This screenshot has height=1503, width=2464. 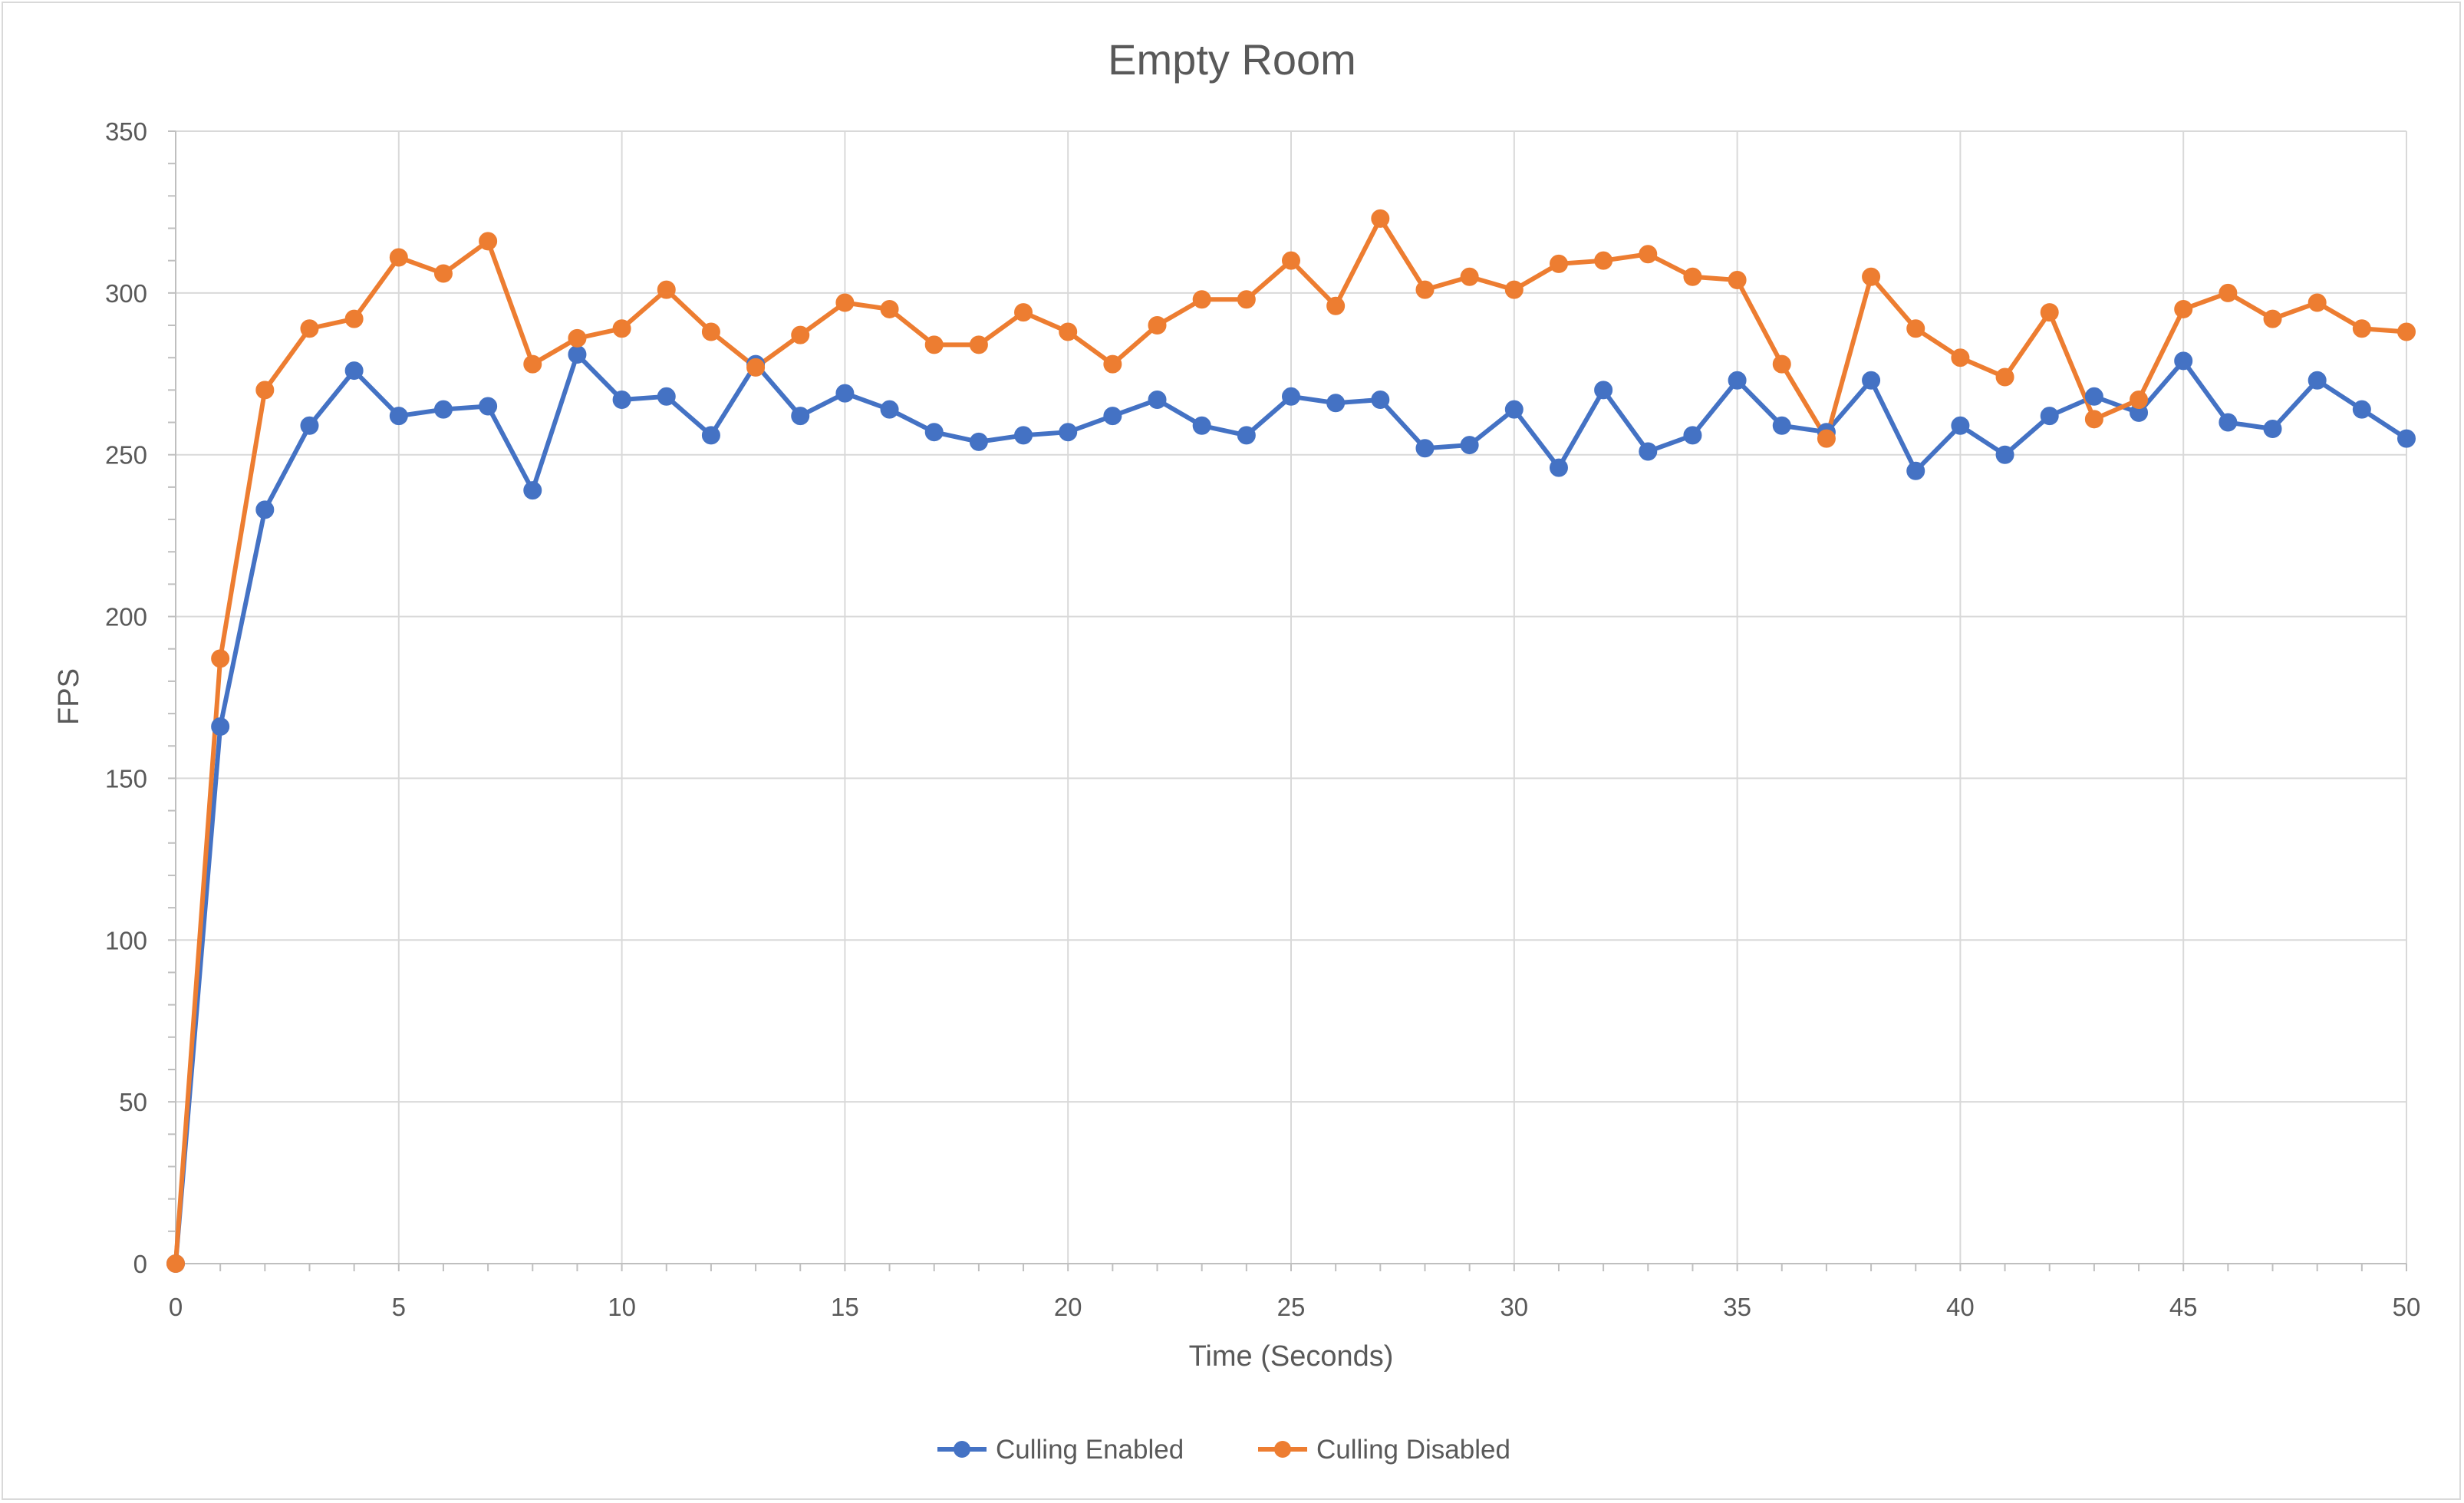 I want to click on y-axis-title: FPS, so click(x=69, y=696).